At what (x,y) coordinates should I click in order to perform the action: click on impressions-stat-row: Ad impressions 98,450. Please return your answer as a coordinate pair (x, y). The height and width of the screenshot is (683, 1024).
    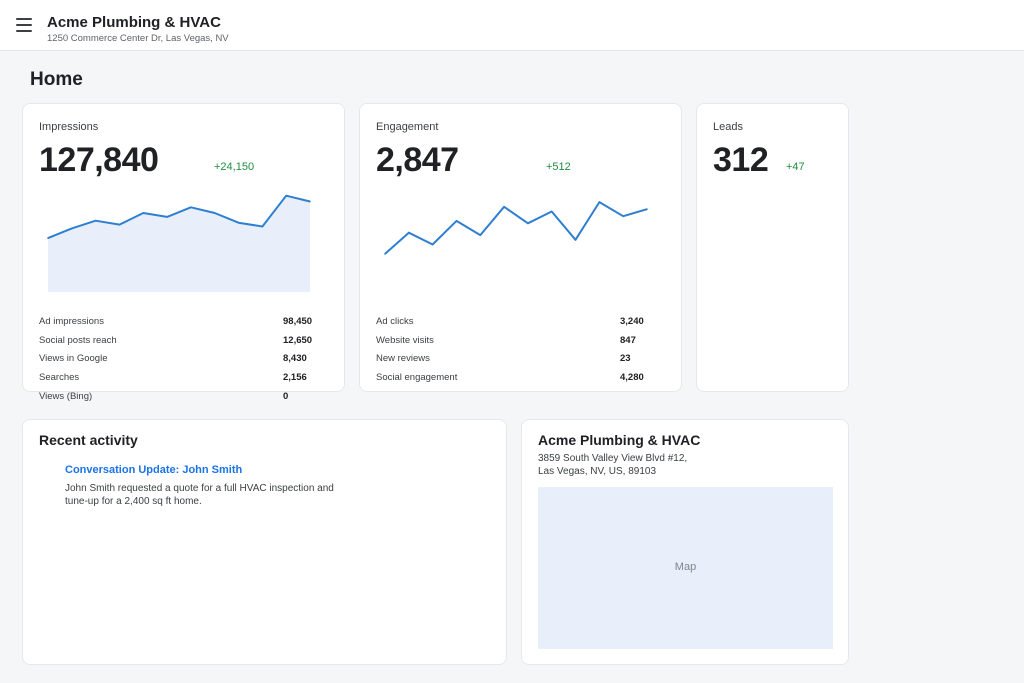
    Looking at the image, I should click on (175, 323).